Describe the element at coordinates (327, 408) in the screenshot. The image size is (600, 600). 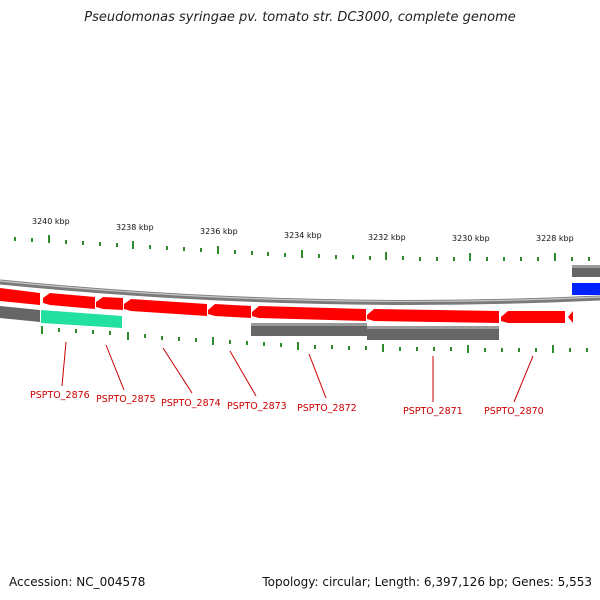
I see `gene-label: PSPTO_2872` at that location.